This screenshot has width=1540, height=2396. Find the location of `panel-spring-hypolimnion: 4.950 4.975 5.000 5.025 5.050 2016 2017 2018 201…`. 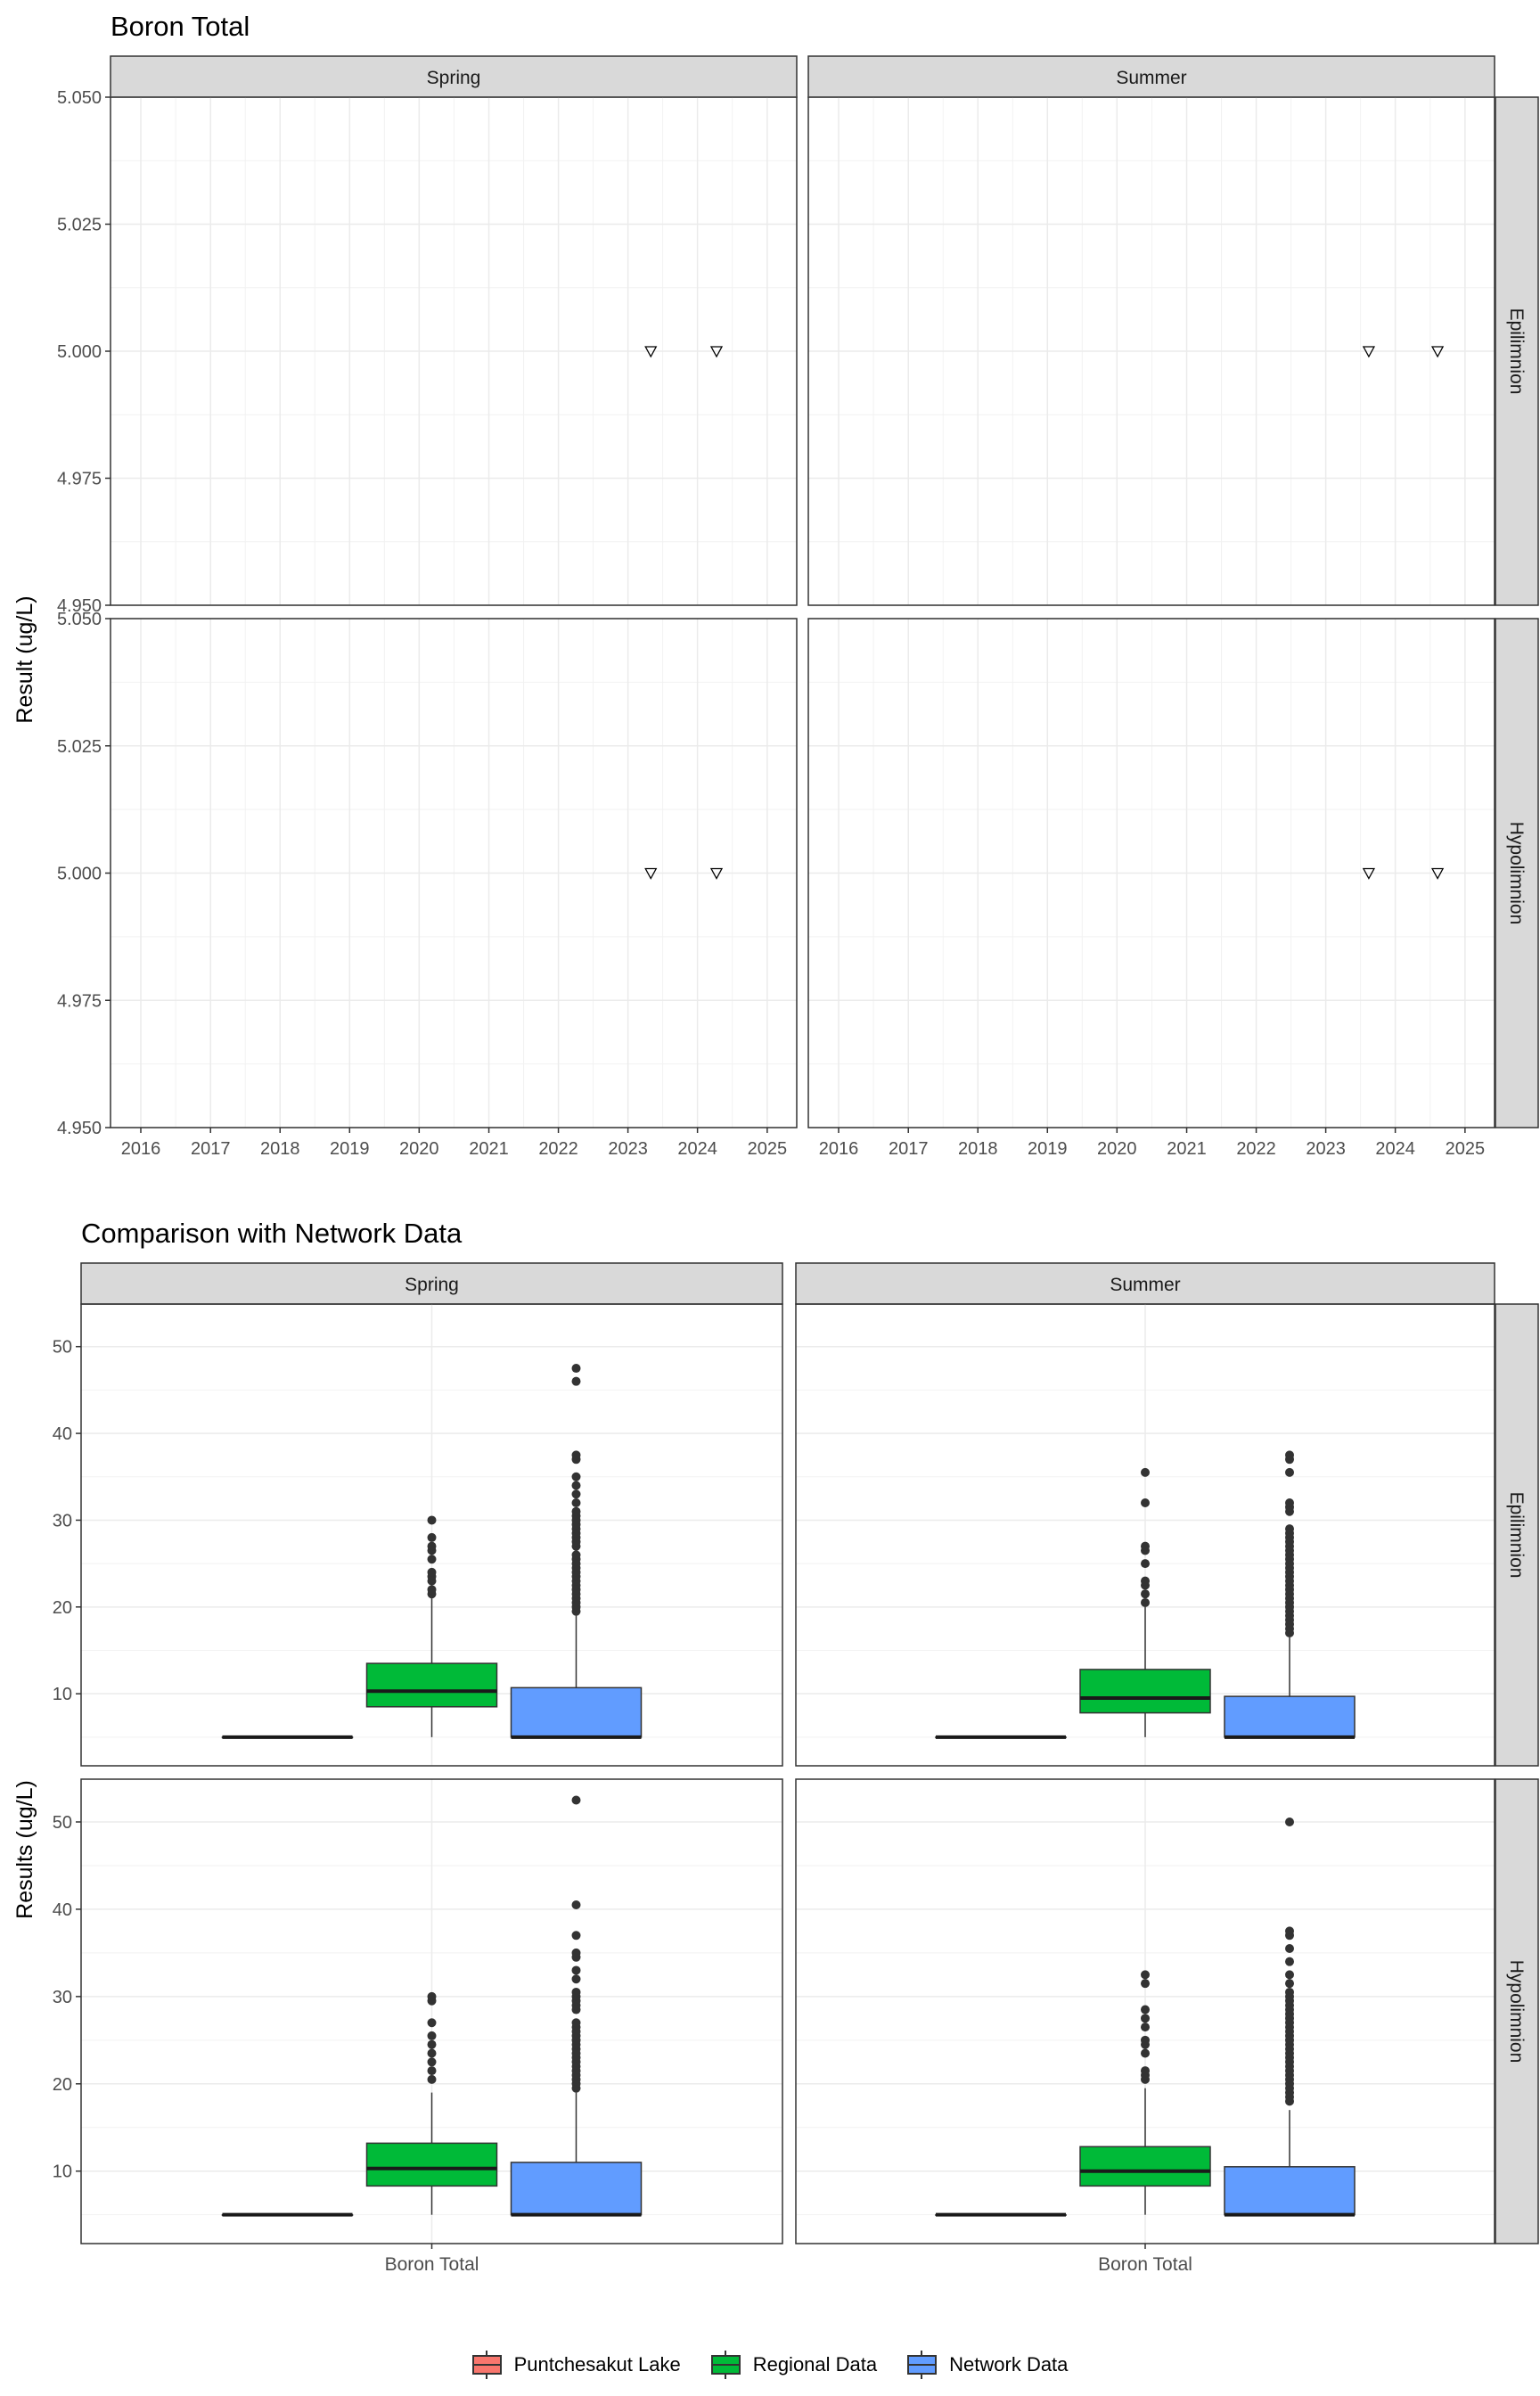

panel-spring-hypolimnion: 4.950 4.975 5.000 5.025 5.050 2016 2017 2018 201… is located at coordinates (427, 884).